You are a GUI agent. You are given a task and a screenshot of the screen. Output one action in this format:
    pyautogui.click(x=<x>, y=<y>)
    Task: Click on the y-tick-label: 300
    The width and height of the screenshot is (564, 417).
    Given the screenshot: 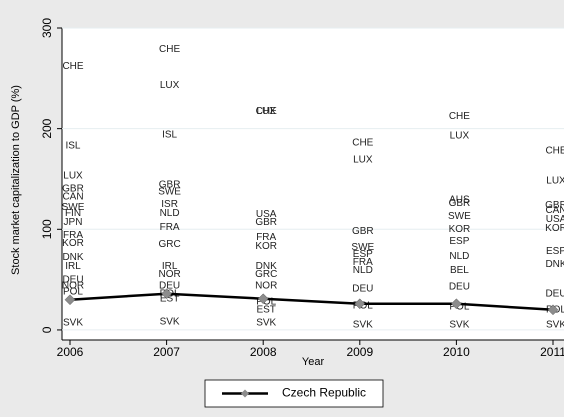 What is the action you would take?
    pyautogui.click(x=47, y=28)
    